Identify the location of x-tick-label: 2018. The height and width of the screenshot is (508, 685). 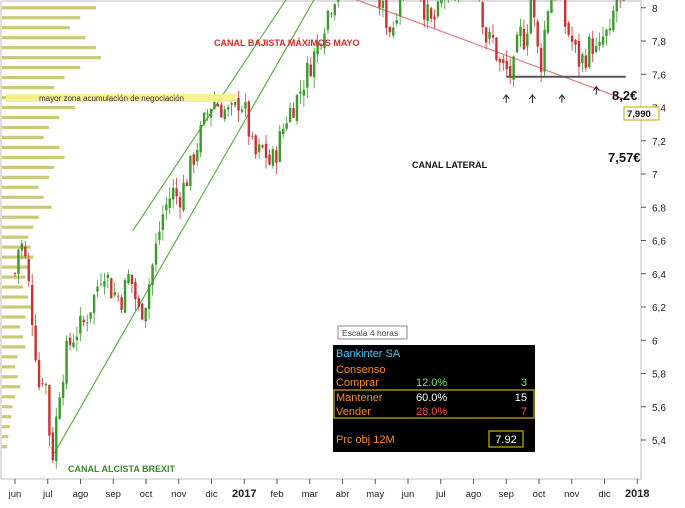
(637, 494).